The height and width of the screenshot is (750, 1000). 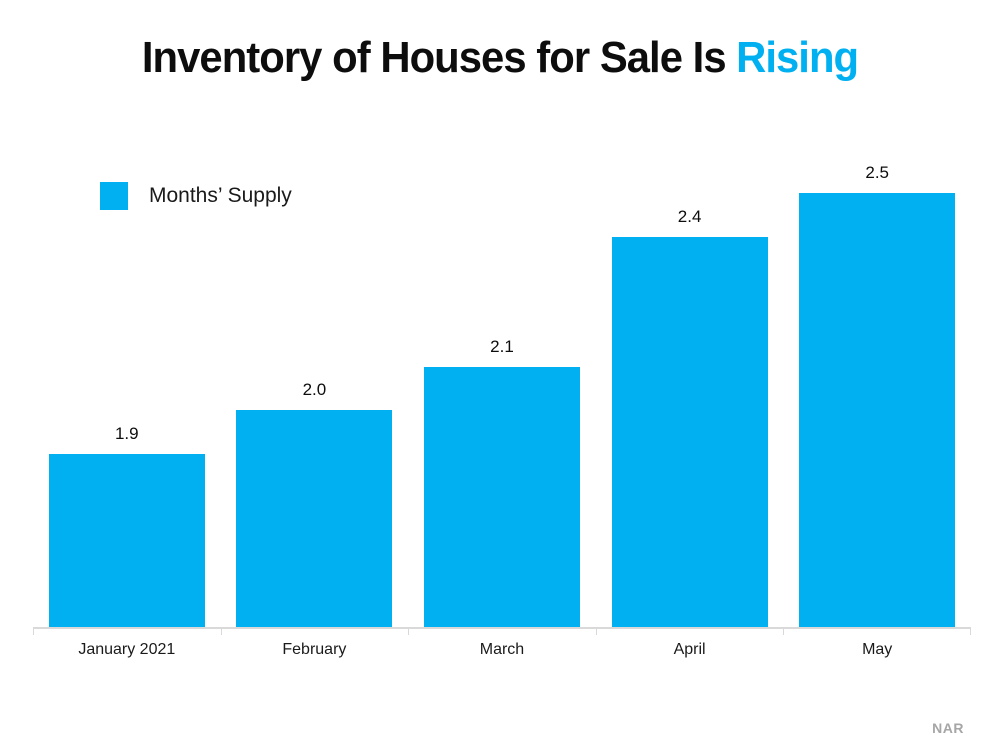 What do you see at coordinates (689, 432) in the screenshot?
I see `bar-april` at bounding box center [689, 432].